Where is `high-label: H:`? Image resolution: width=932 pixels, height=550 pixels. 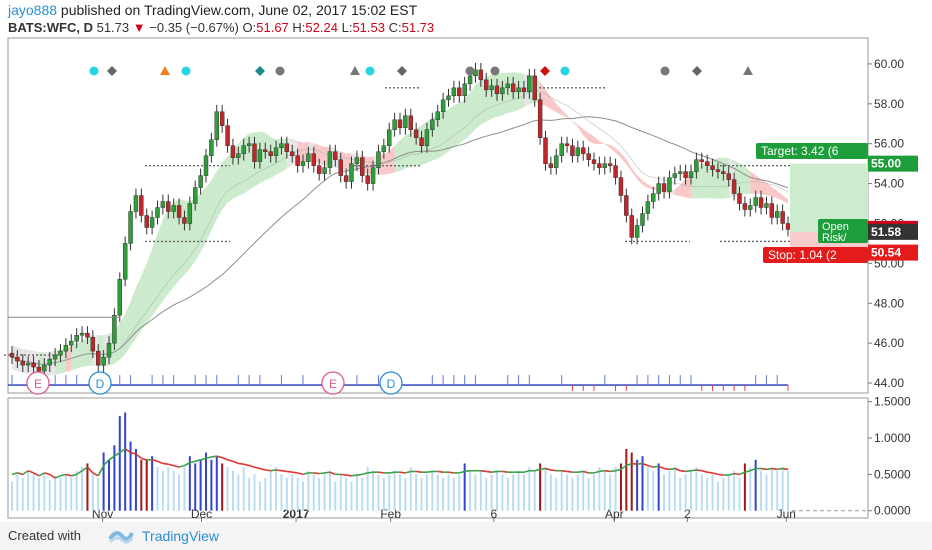 high-label: H: is located at coordinates (299, 27).